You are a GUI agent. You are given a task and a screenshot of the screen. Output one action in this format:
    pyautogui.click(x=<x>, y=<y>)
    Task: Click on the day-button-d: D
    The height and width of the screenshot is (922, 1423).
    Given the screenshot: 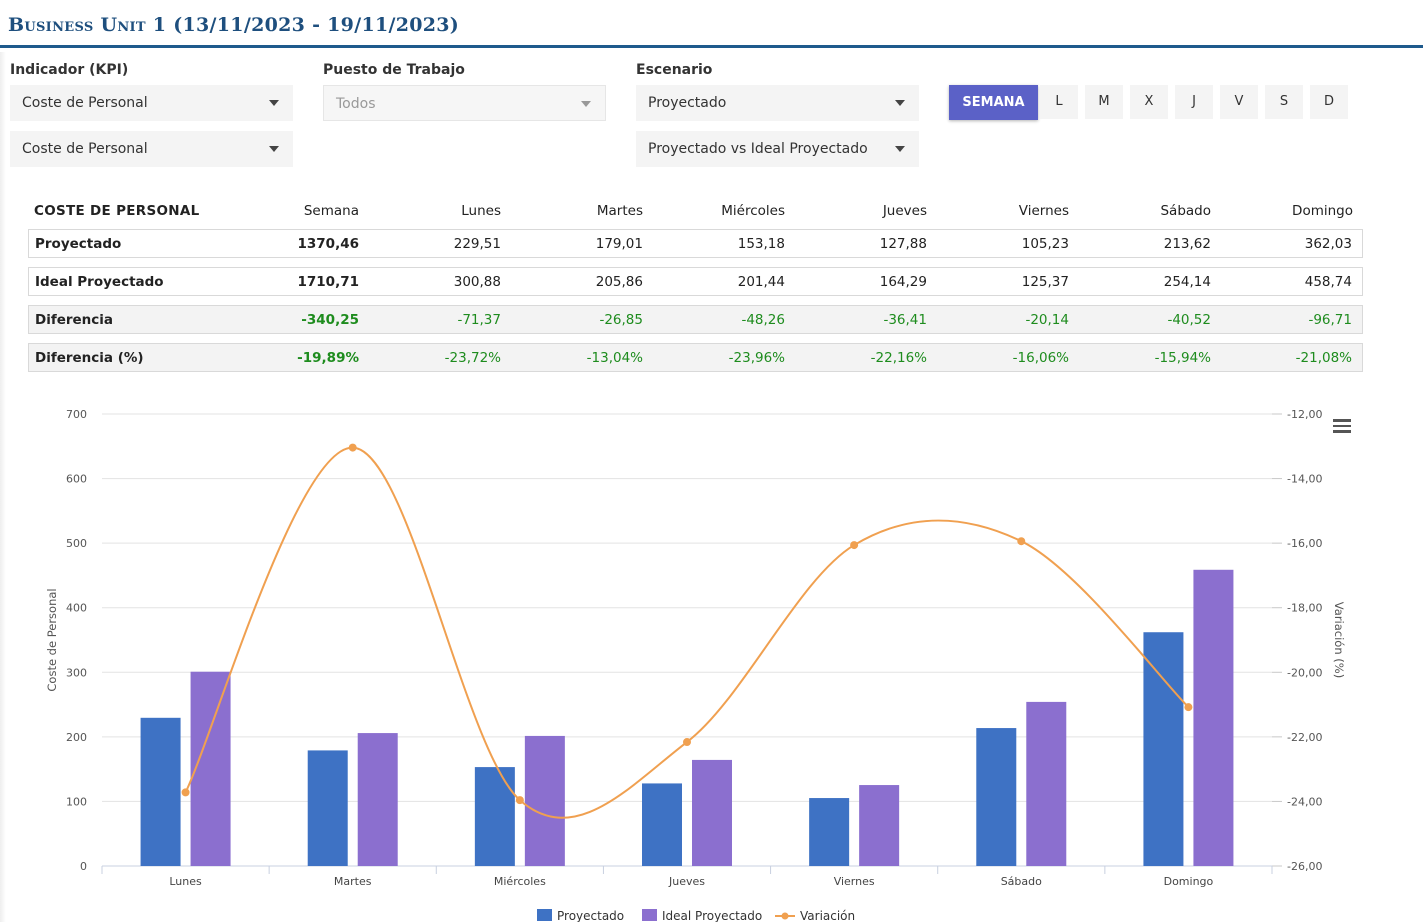 What is the action you would take?
    pyautogui.click(x=1329, y=102)
    